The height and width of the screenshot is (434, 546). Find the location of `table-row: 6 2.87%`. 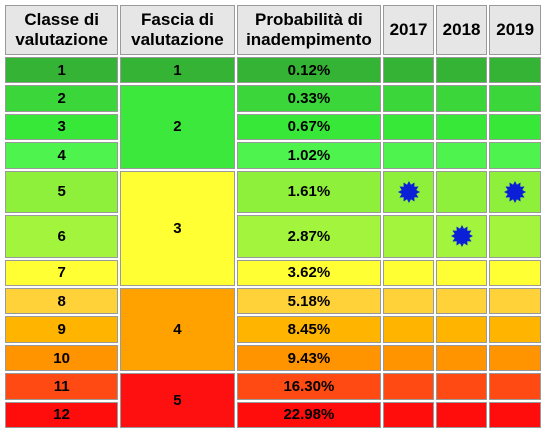

table-row: 6 2.87% is located at coordinates (273, 236).